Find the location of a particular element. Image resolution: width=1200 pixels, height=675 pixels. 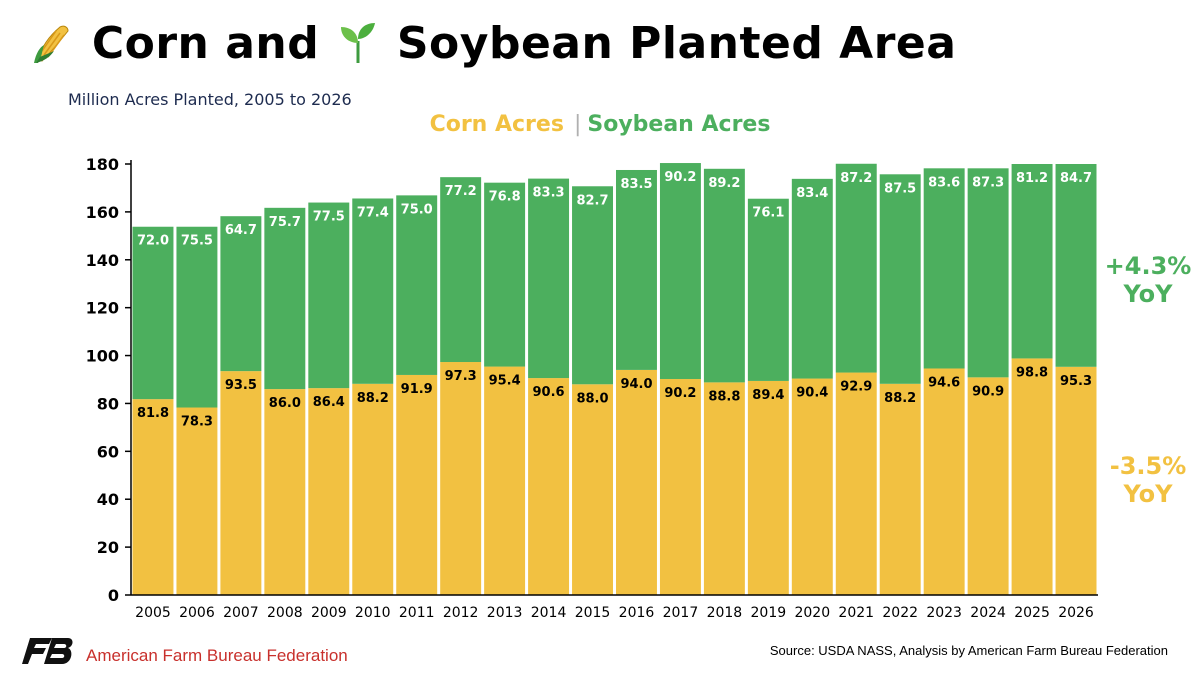

corn-value-label: 81.8 is located at coordinates (153, 413).